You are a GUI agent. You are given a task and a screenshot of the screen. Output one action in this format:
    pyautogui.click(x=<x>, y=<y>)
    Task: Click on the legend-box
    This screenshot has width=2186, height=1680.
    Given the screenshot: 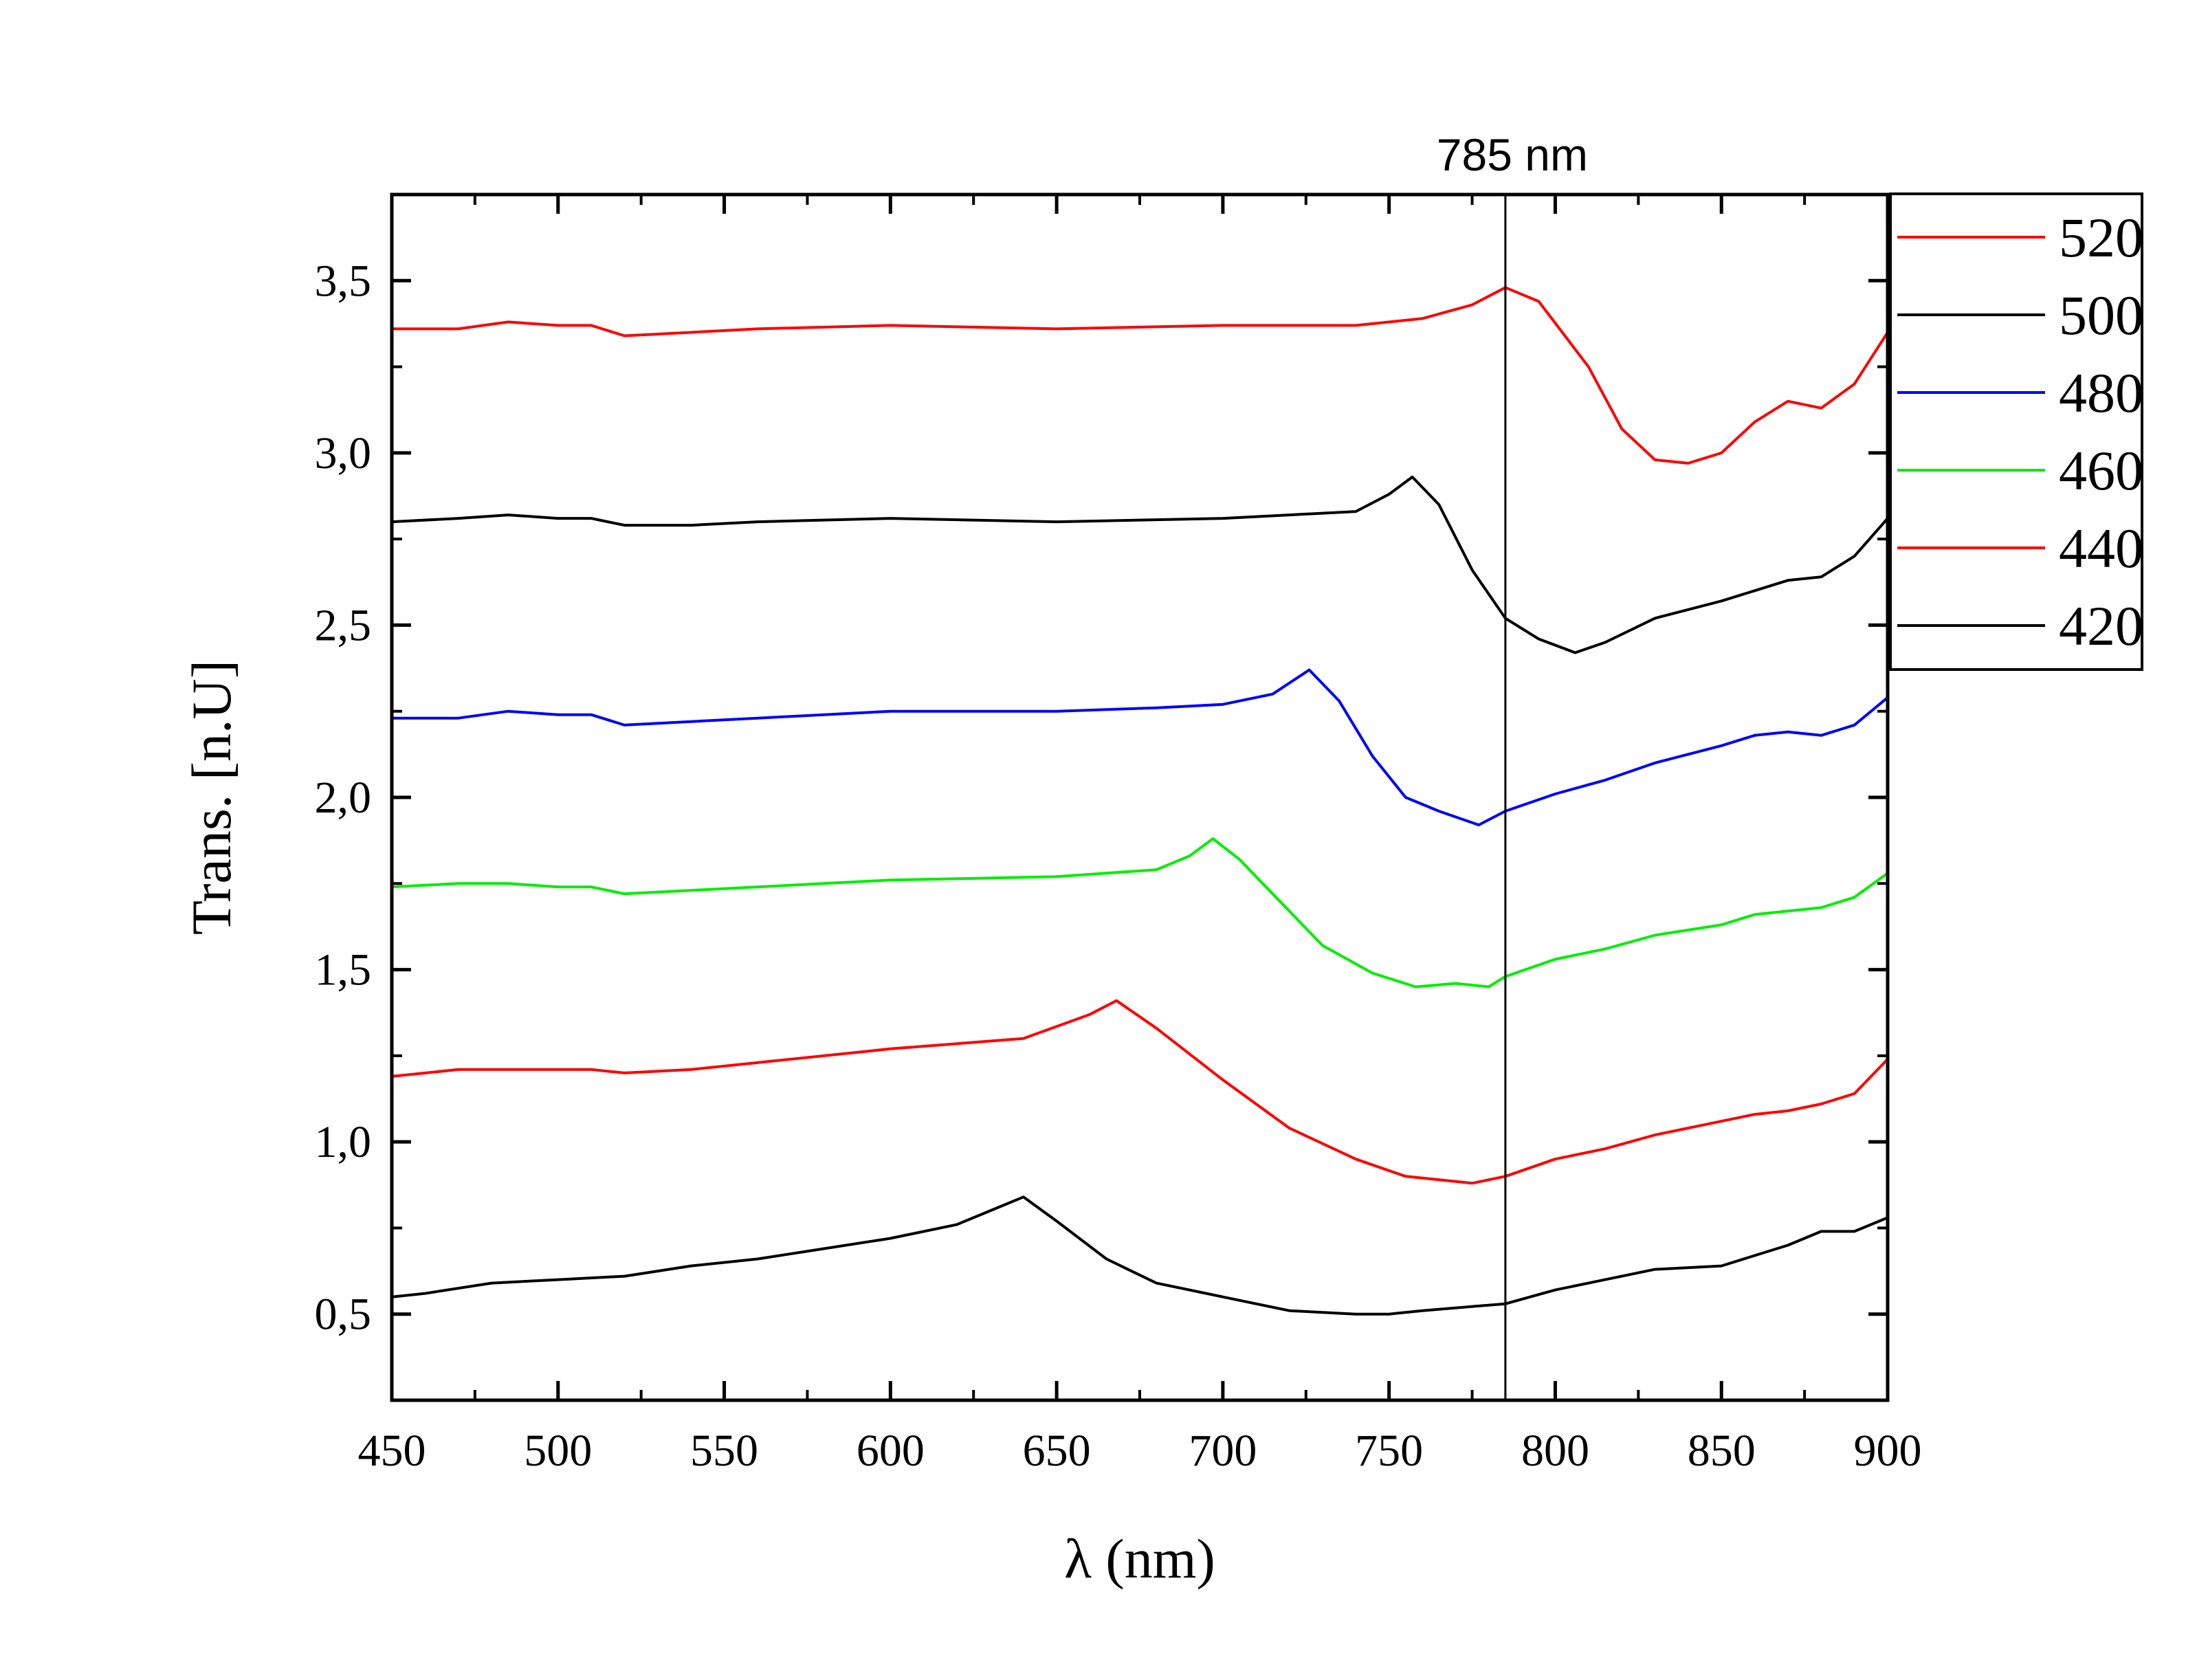 What is the action you would take?
    pyautogui.click(x=2016, y=431)
    